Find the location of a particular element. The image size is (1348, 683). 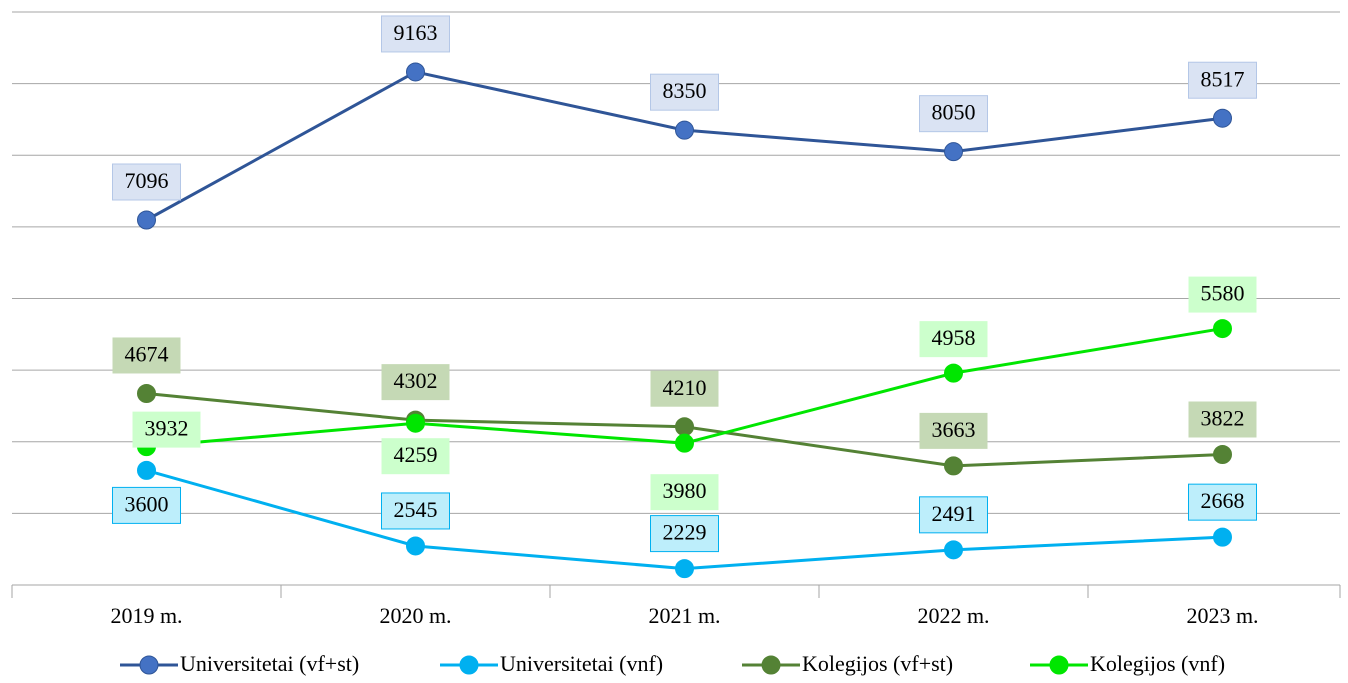

data-label: 4958 is located at coordinates (954, 337).